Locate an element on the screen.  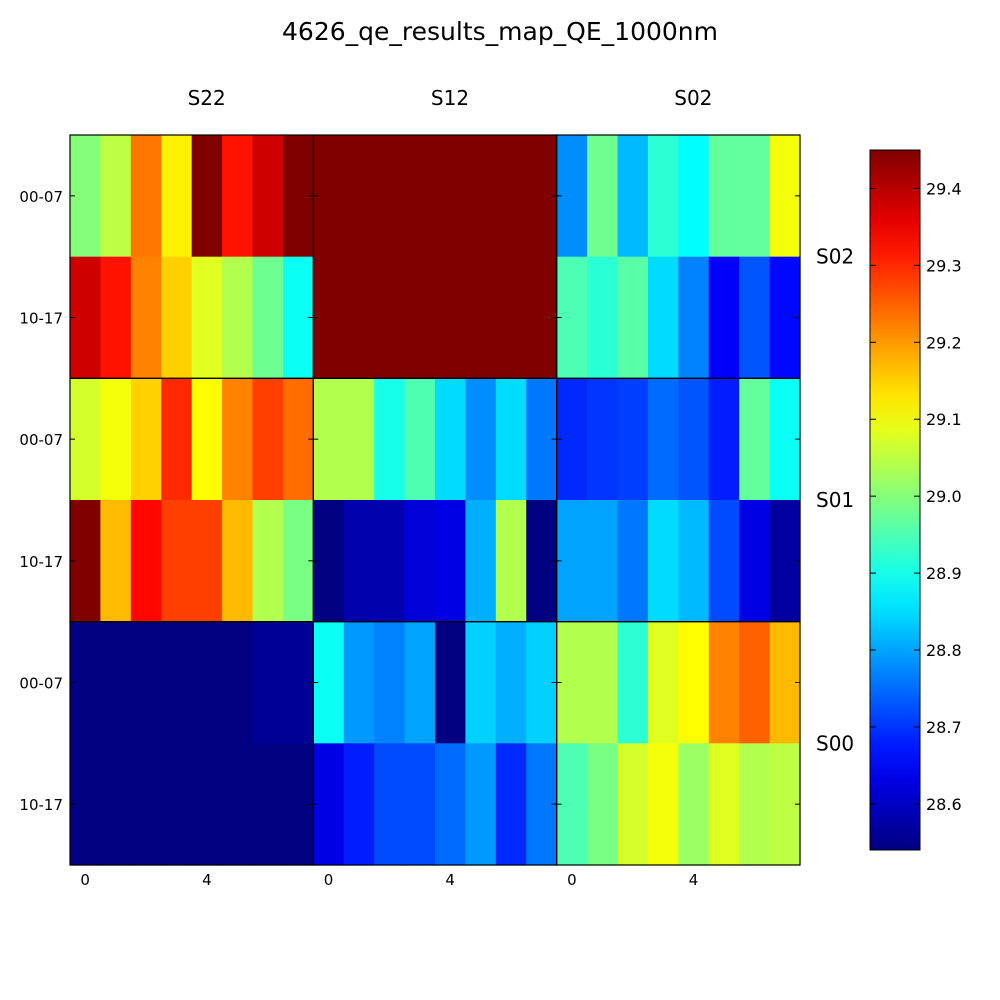
colorbar-tick-label: 28.9 is located at coordinates (944, 573).